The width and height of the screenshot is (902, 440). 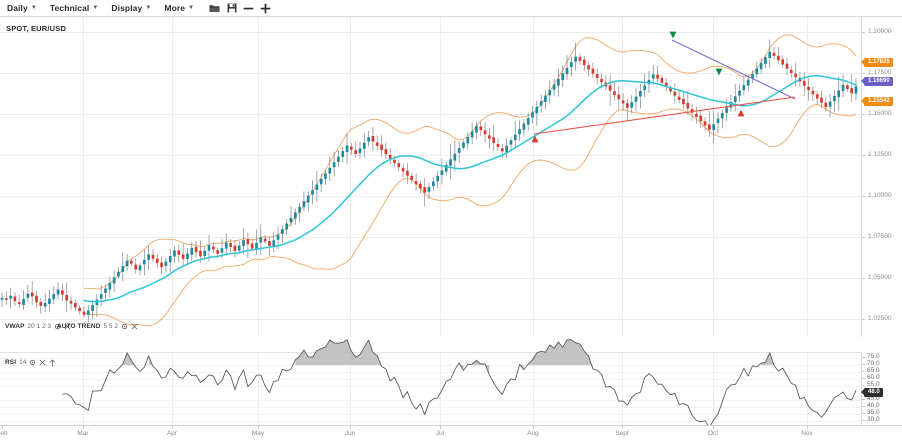 I want to click on indicator-legend-autotrend: AUTO TREND 5 5 2, so click(x=97, y=326).